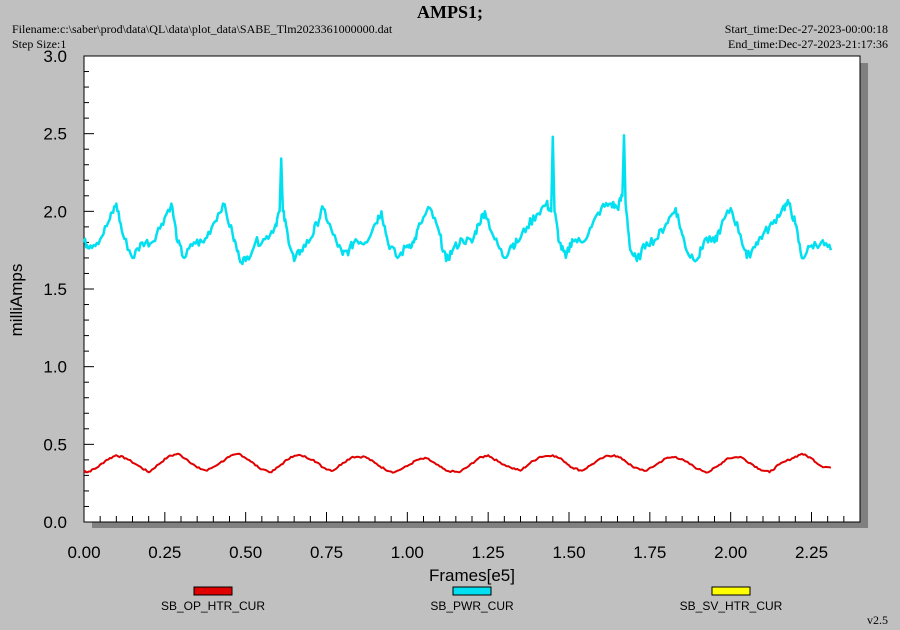  Describe the element at coordinates (39, 44) in the screenshot. I see `step-size-label: Step Size:1` at that location.